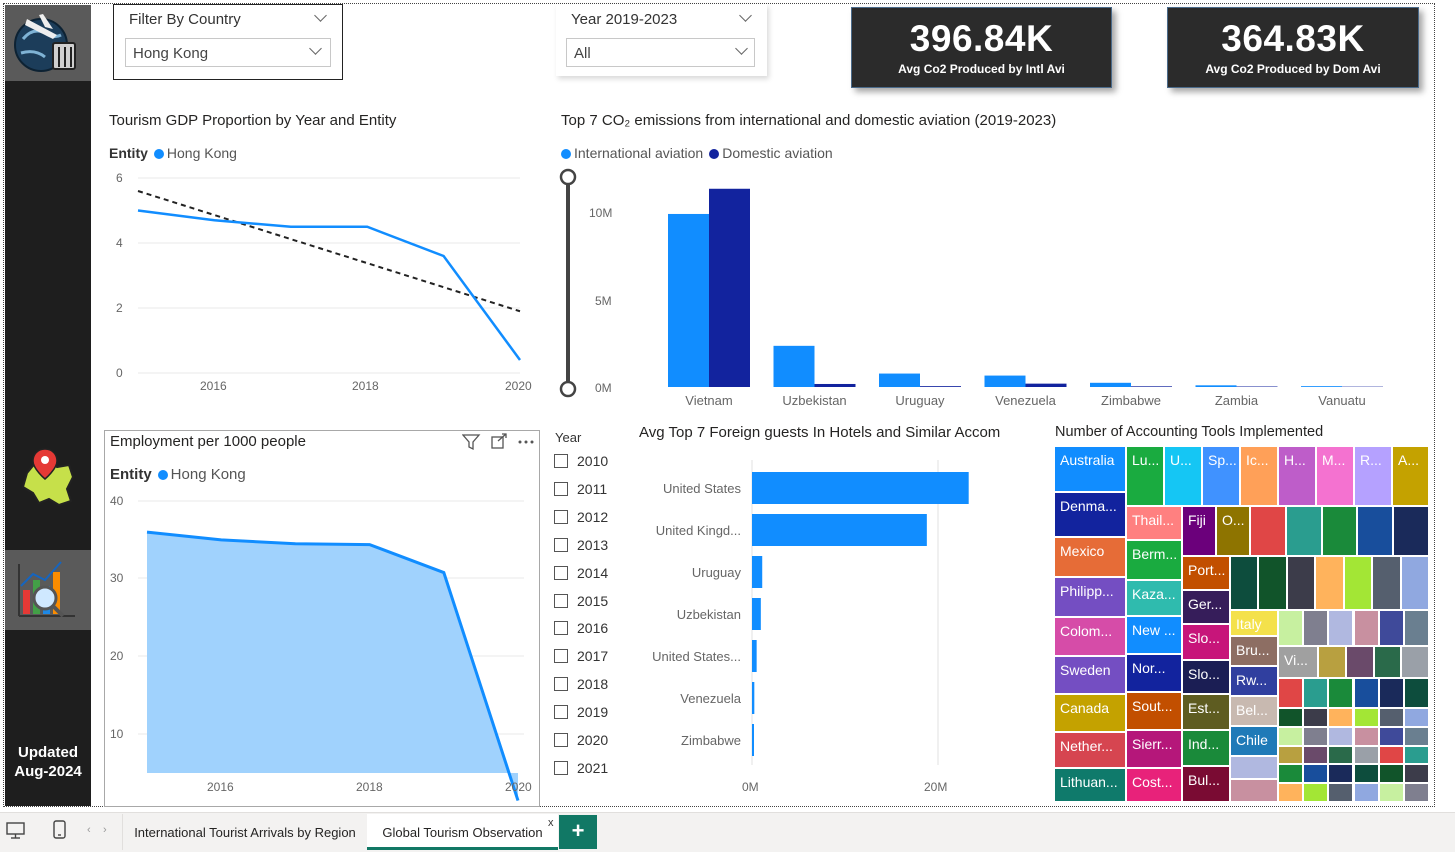  Describe the element at coordinates (581, 601) in the screenshot. I see `year-option-2015: 2015` at that location.